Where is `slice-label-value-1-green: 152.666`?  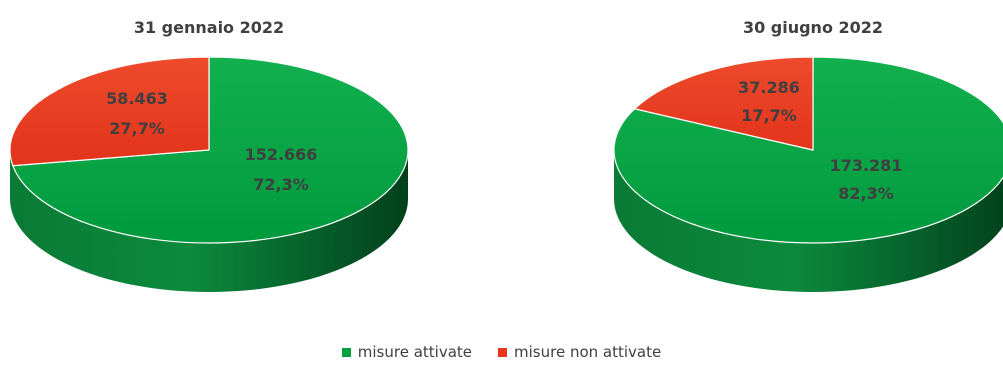 slice-label-value-1-green: 152.666 is located at coordinates (281, 154).